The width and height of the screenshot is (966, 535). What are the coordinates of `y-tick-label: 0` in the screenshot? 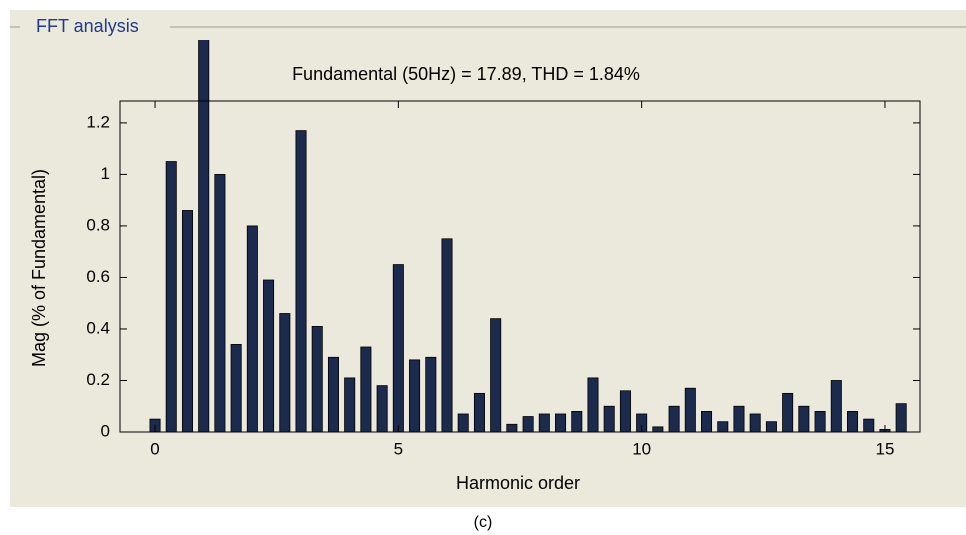 It's located at (105, 430).